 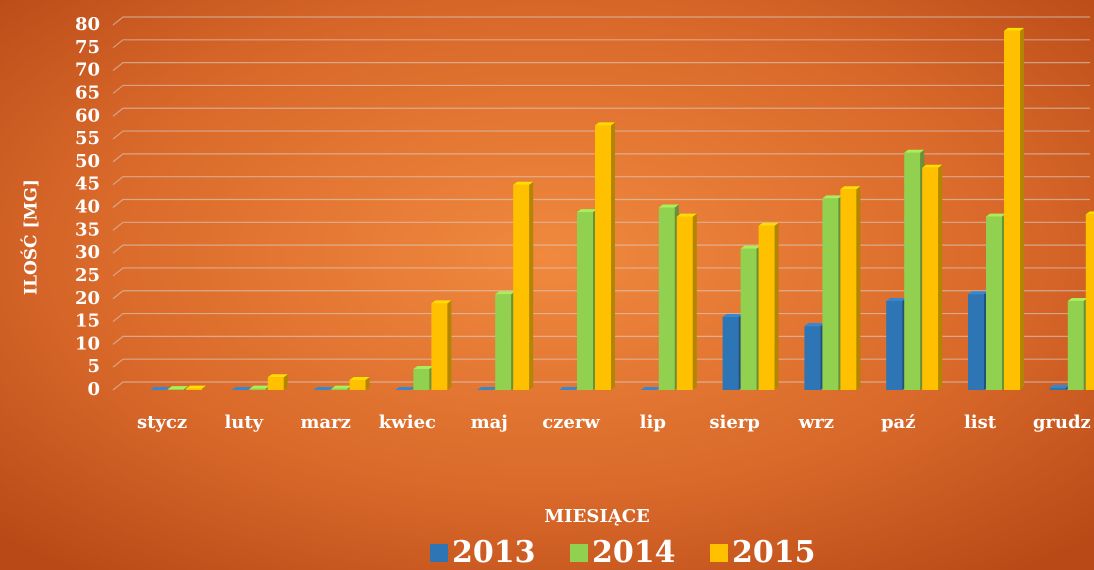 I want to click on legend-label: 2015, so click(x=774, y=552).